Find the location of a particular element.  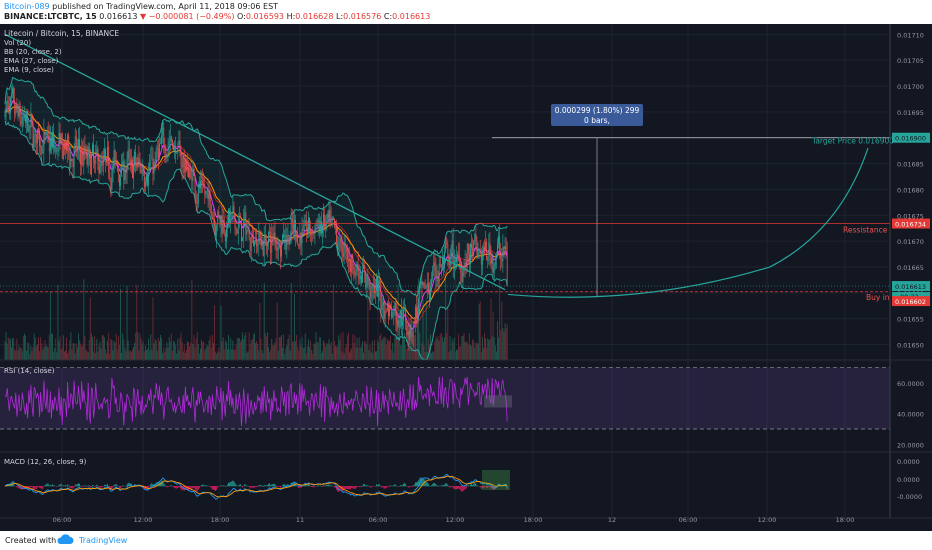

author-link: Bitcoin-089 is located at coordinates (27, 6).